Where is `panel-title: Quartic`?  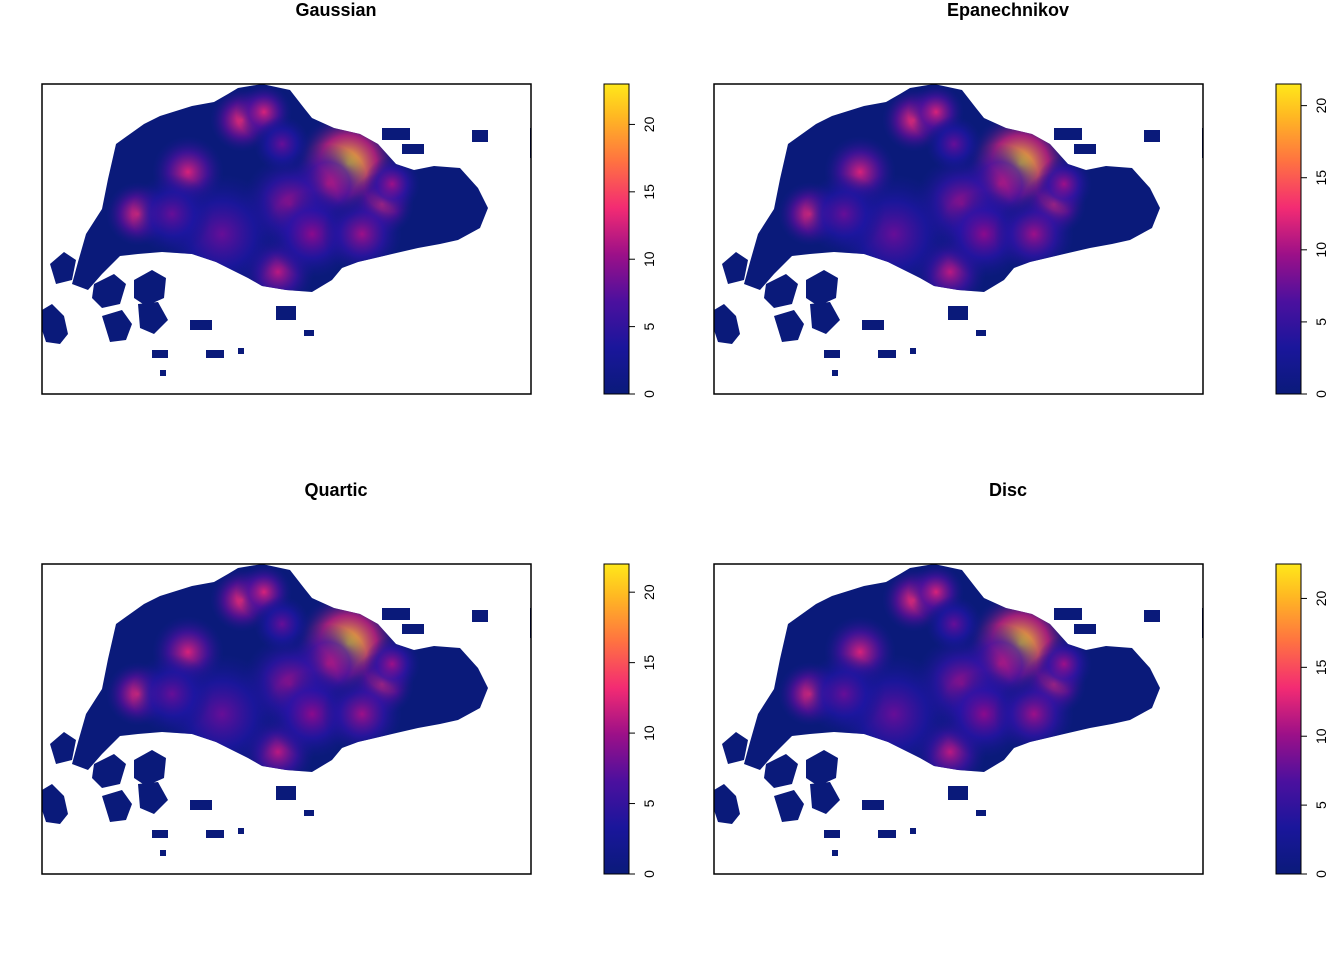
panel-title: Quartic is located at coordinates (336, 490).